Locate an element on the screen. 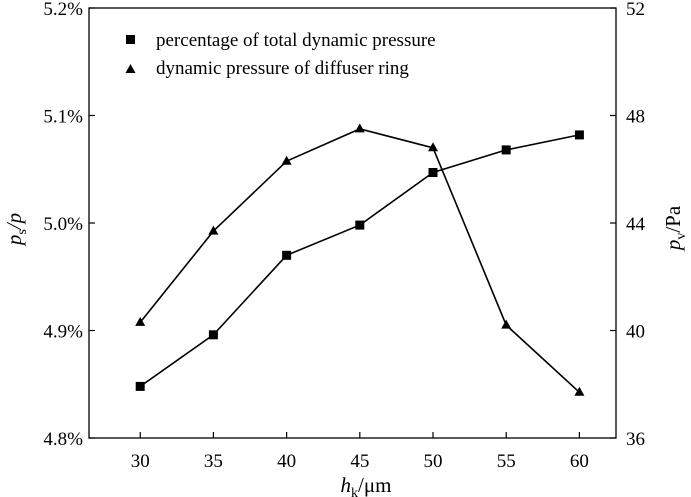 The height and width of the screenshot is (497, 691). x-axis-title: hk/μm is located at coordinates (366, 485).